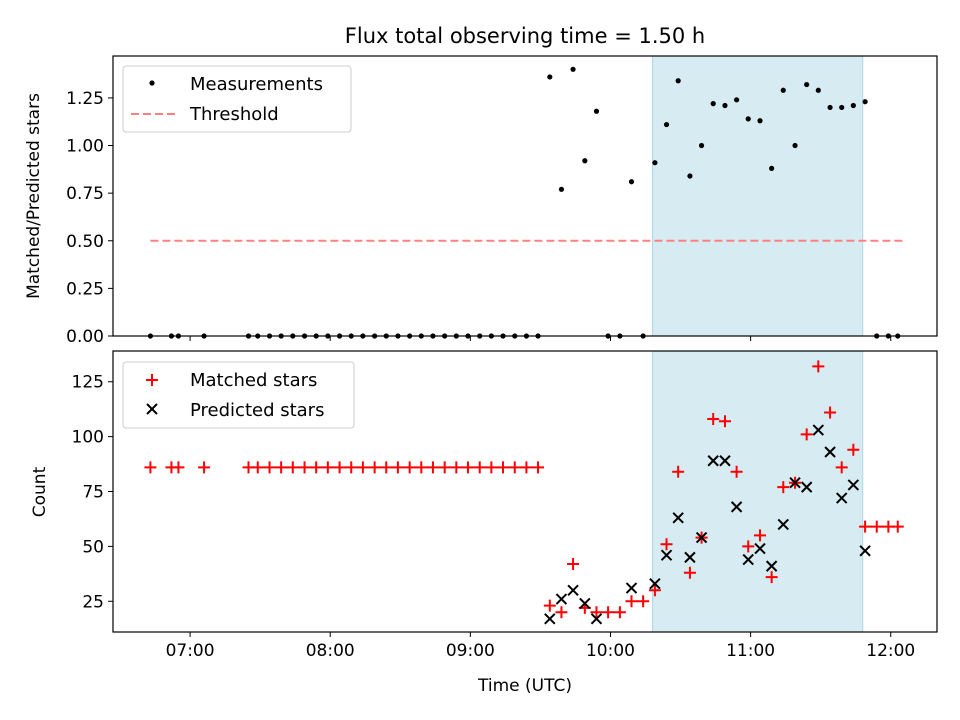 The width and height of the screenshot is (960, 720). I want to click on top-legend: Measurements Threshold, so click(237, 99).